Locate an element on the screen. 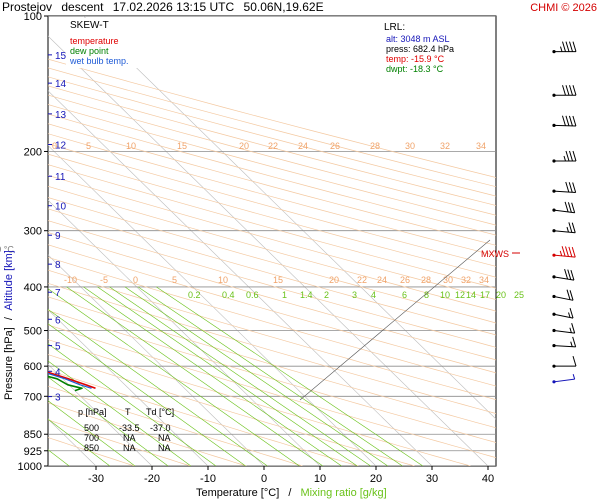 The width and height of the screenshot is (600, 500). table-cell: 500 is located at coordinates (91, 428).